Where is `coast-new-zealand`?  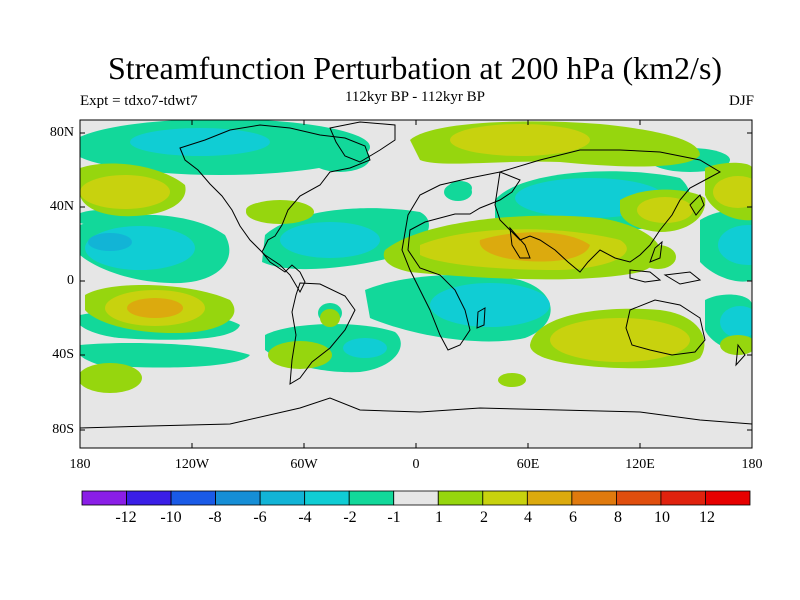
coast-new-zealand is located at coordinates (740, 355).